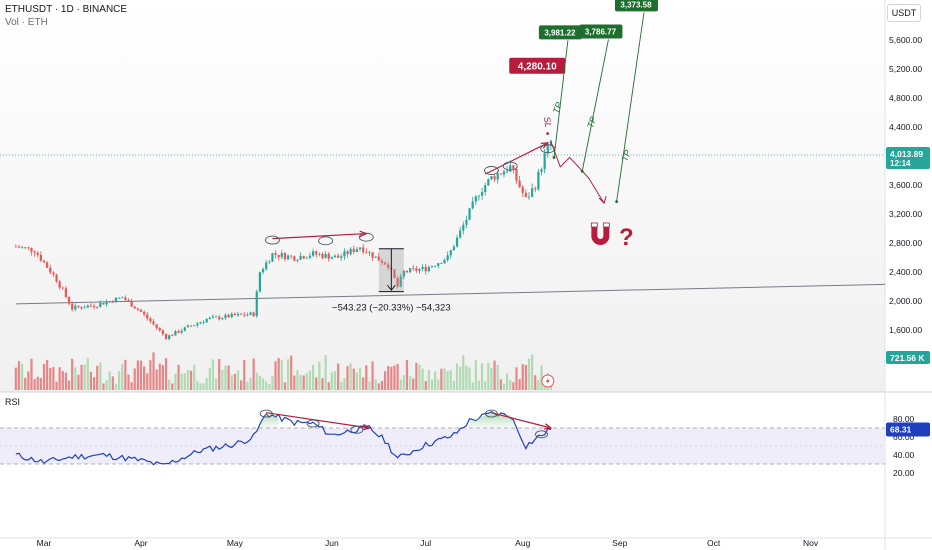  I want to click on swing-high-circle, so click(272, 240).